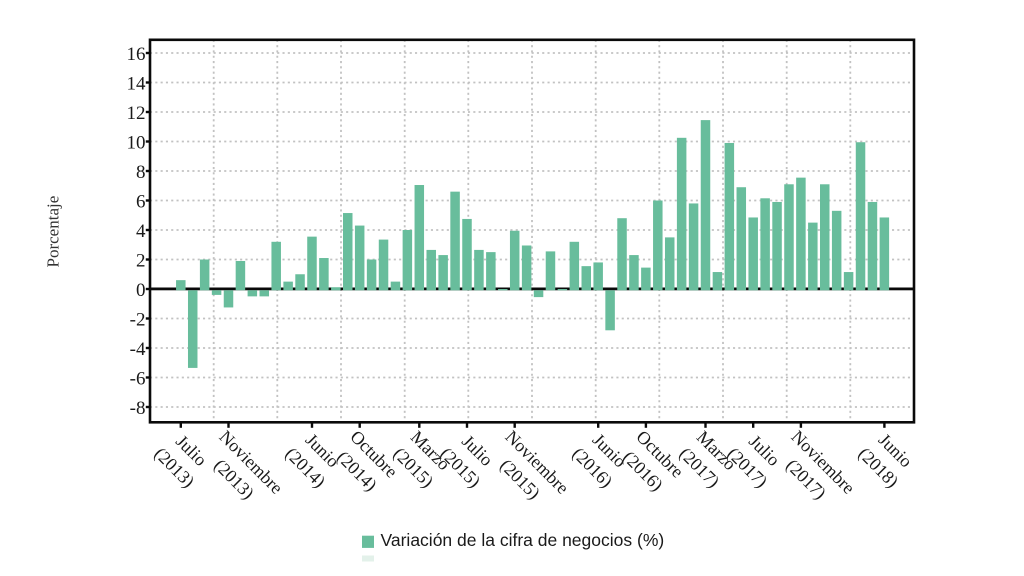 This screenshot has height=576, width=1024. I want to click on svg-text: Porcentaje, so click(53, 232).